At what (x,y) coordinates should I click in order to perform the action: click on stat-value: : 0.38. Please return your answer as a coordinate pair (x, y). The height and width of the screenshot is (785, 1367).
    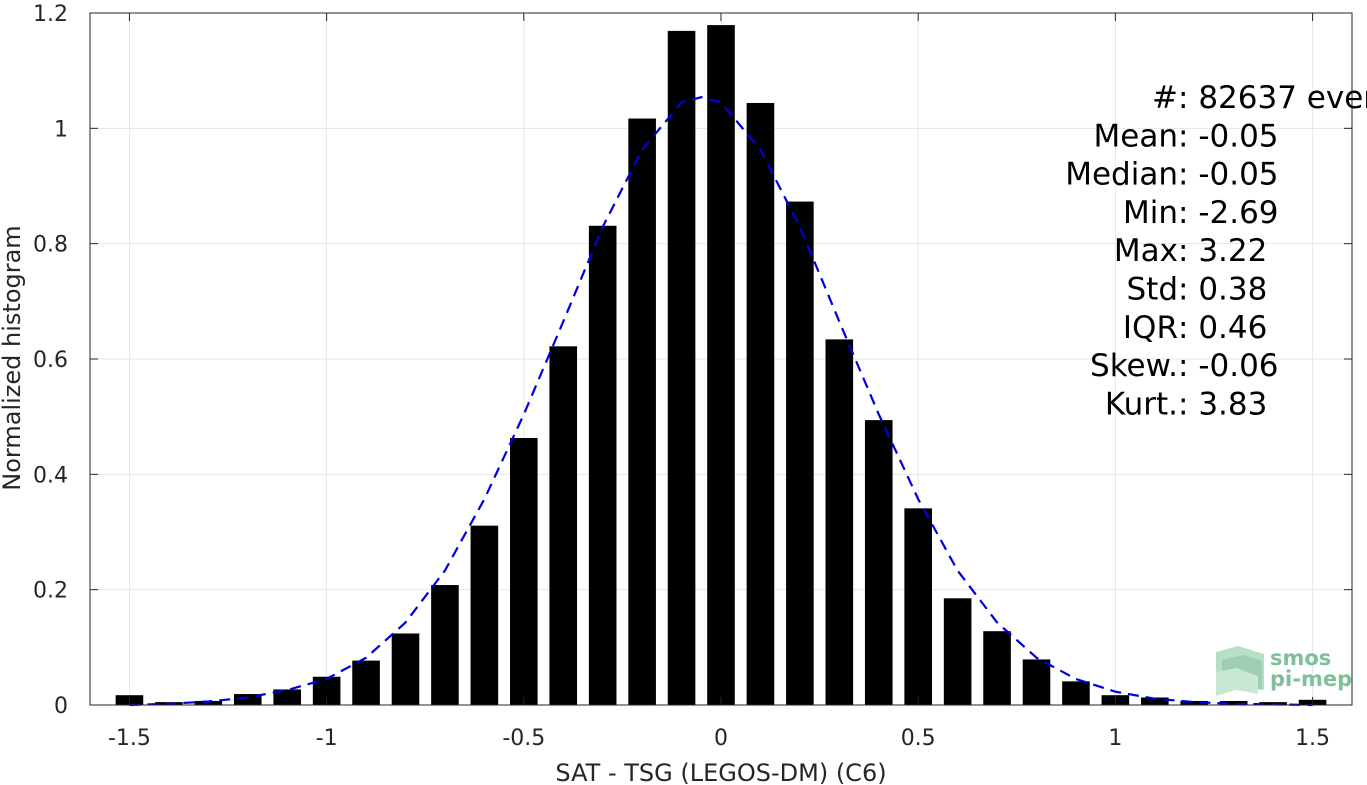
    Looking at the image, I should click on (1222, 290).